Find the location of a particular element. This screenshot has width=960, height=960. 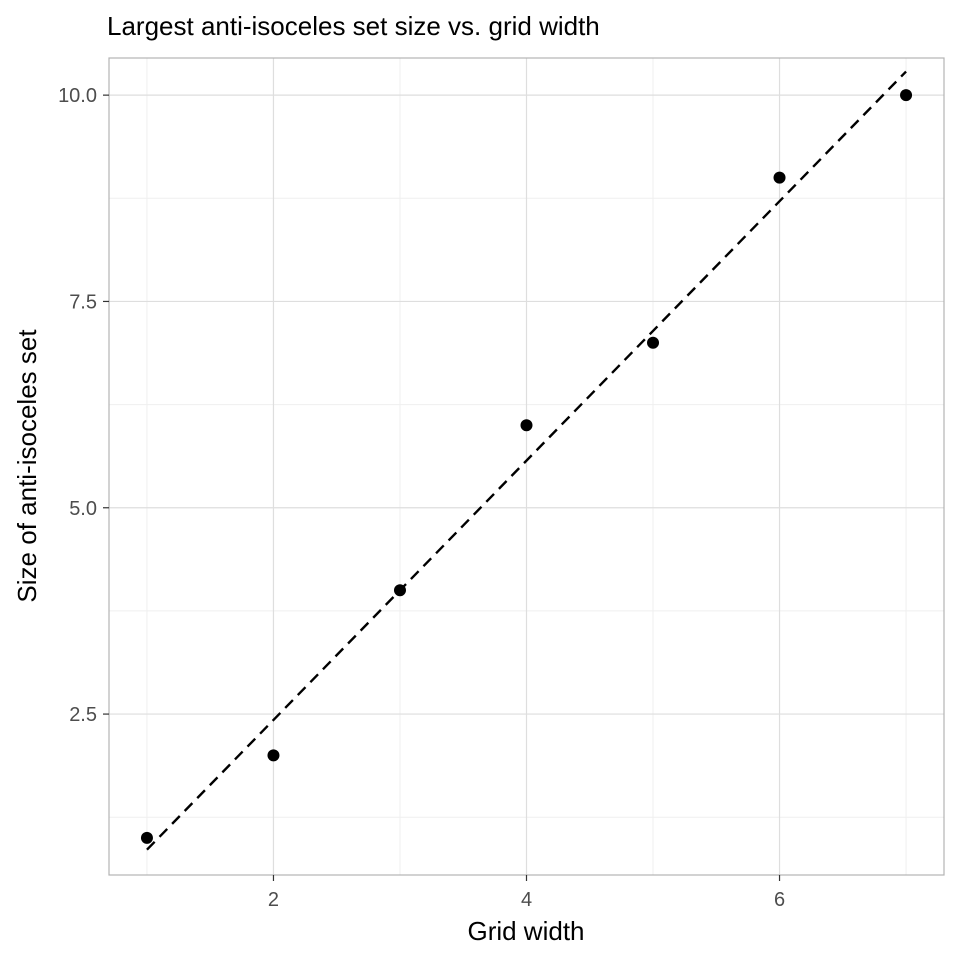

x-axis-ticks: 2 4 6 is located at coordinates (526, 893).